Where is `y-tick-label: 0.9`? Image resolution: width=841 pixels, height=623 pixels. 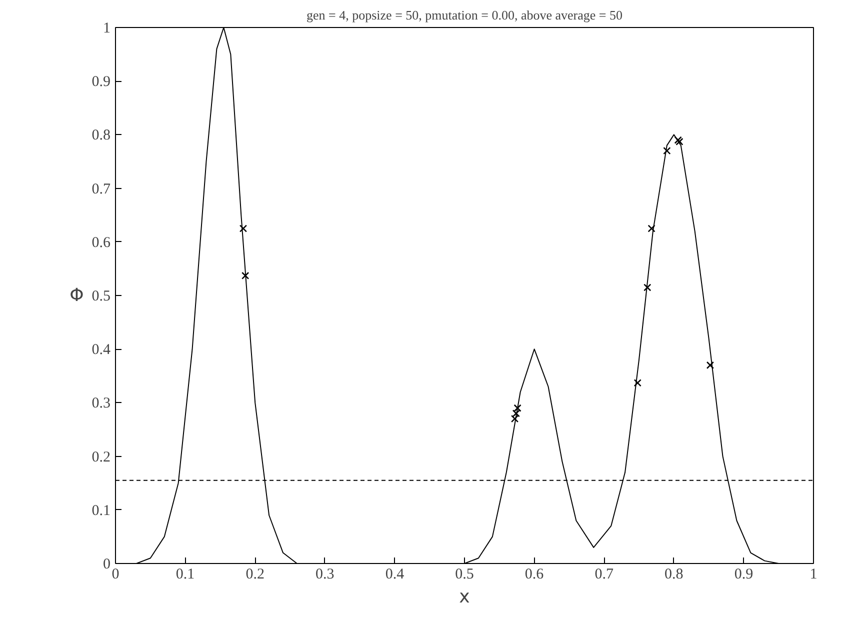 y-tick-label: 0.9 is located at coordinates (101, 82).